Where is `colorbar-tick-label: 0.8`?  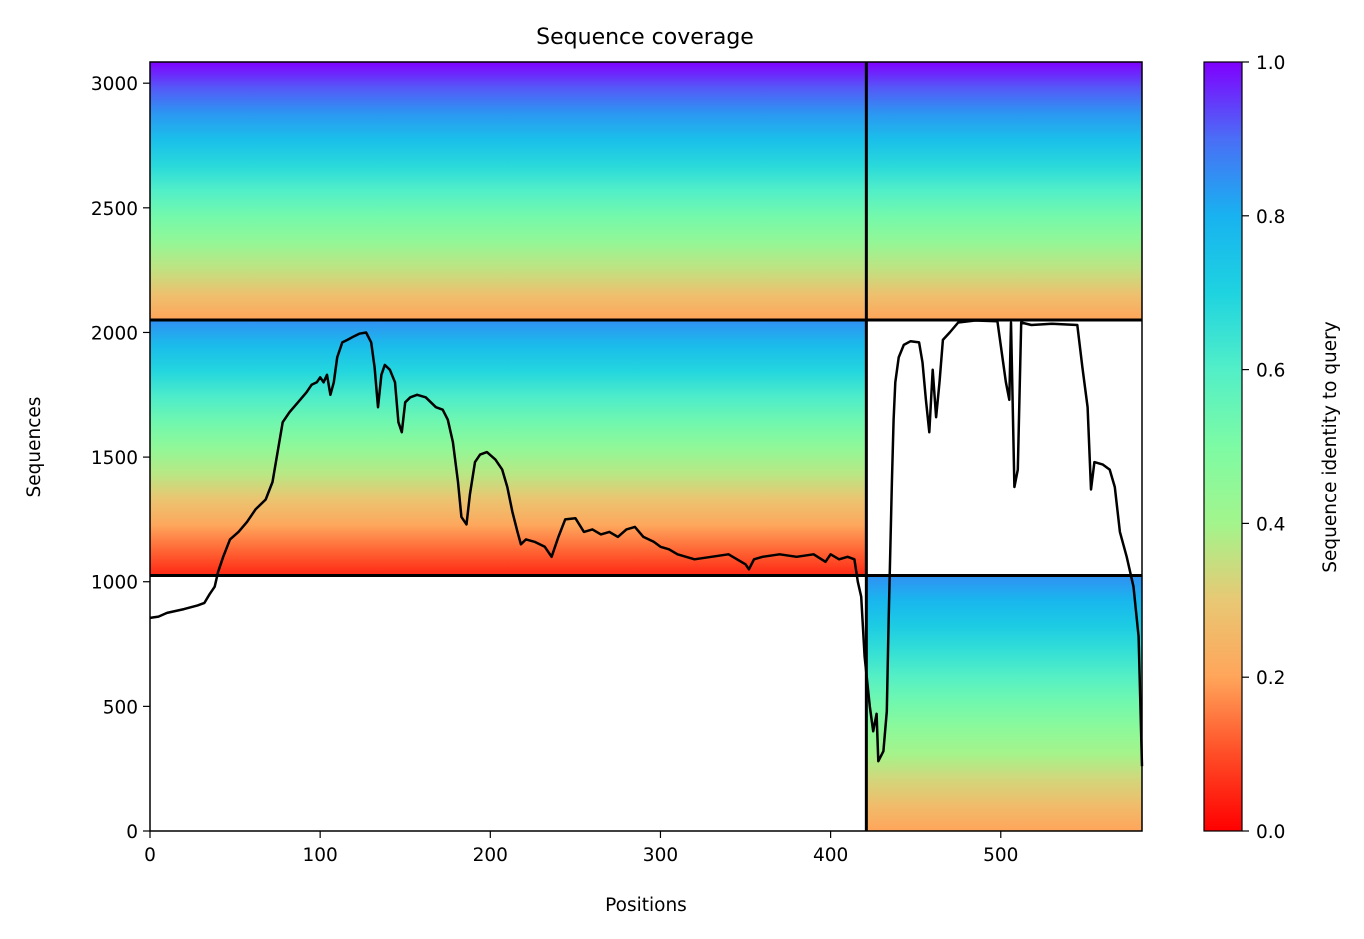 colorbar-tick-label: 0.8 is located at coordinates (1270, 217).